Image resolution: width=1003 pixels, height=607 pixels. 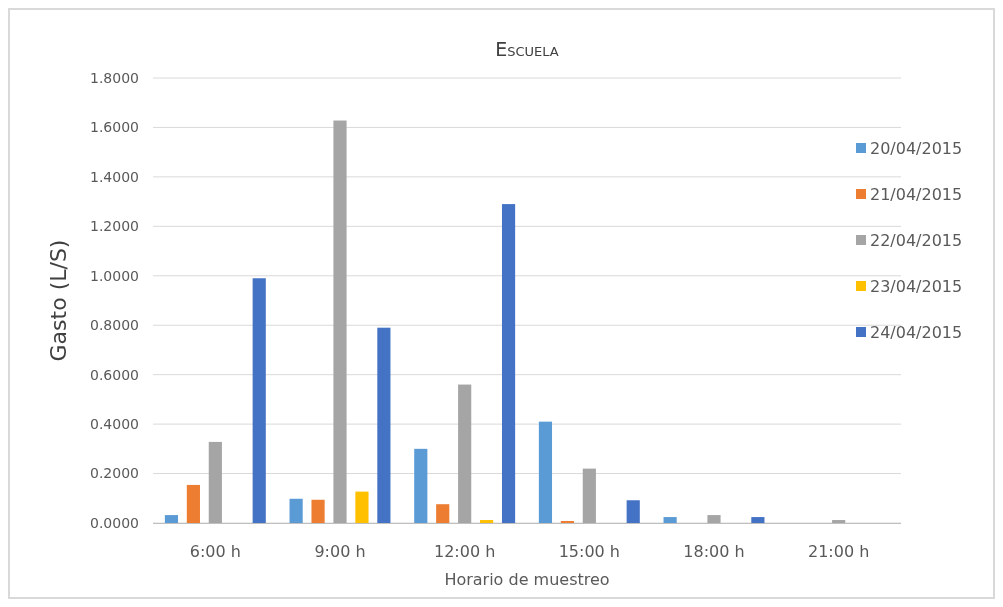 What do you see at coordinates (114, 374) in the screenshot?
I see `y-tick-label: 0.6000` at bounding box center [114, 374].